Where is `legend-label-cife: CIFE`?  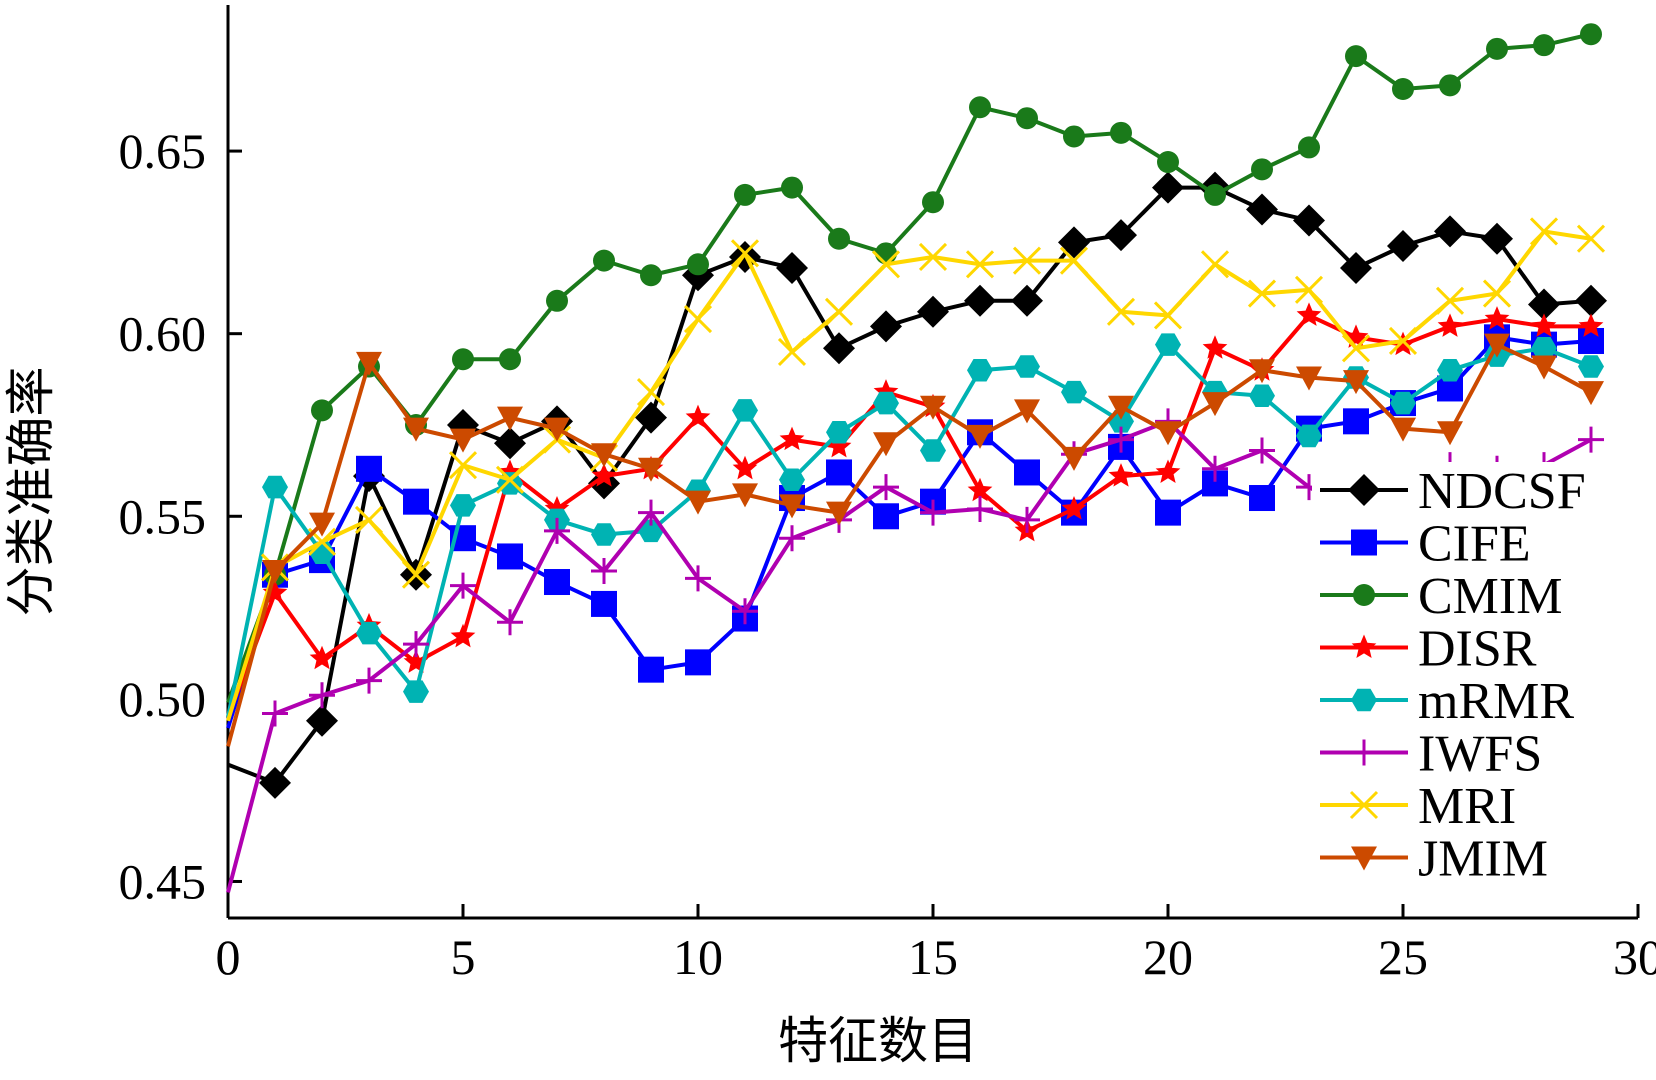 legend-label-cife: CIFE is located at coordinates (1474, 544).